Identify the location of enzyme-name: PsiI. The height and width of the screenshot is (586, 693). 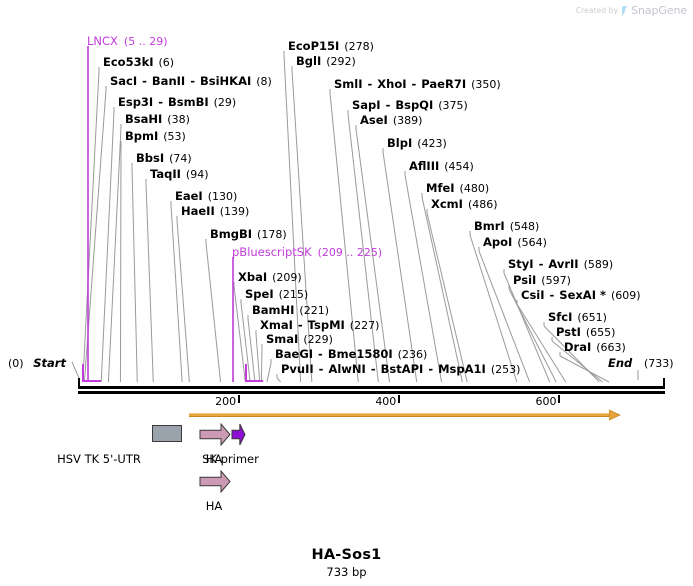
(525, 280).